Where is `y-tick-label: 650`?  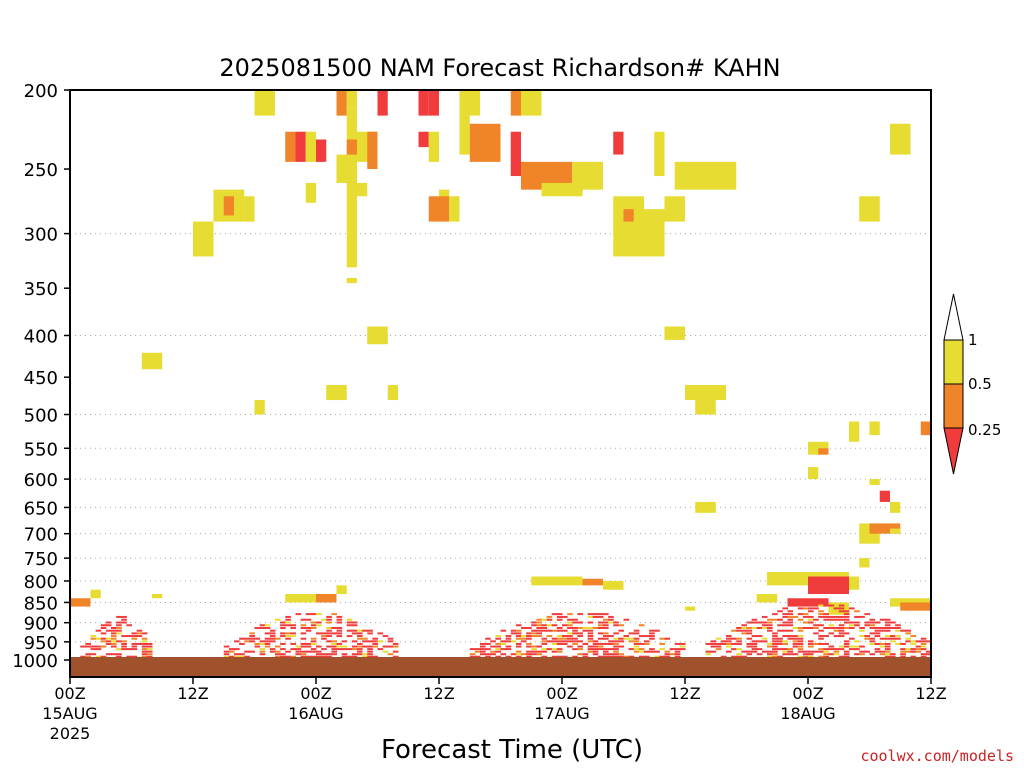 y-tick-label: 650 is located at coordinates (41, 508).